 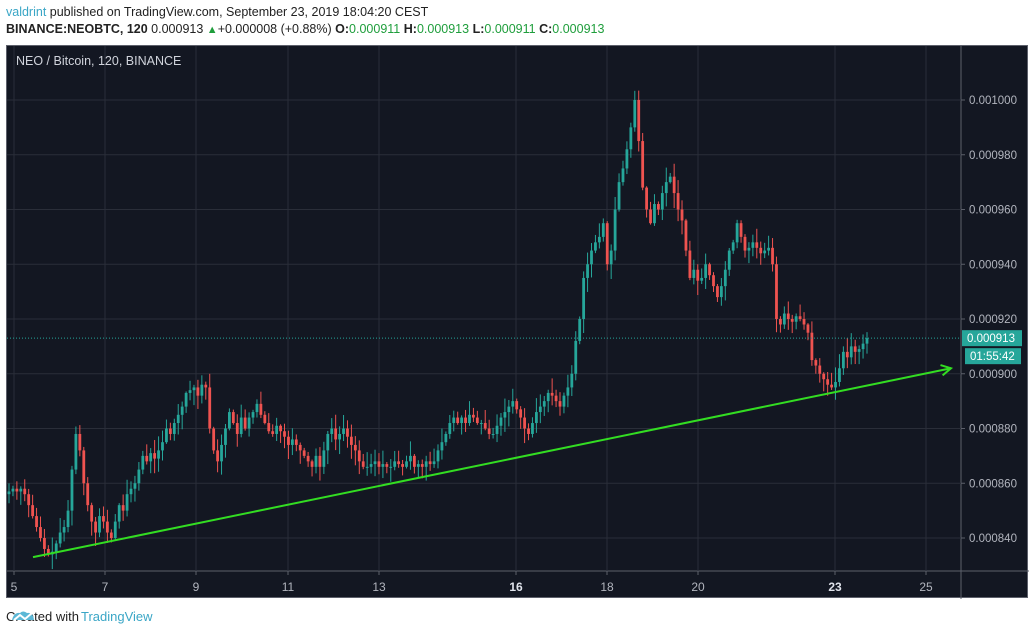 I want to click on tradingview-link: TradingView, so click(x=116, y=616).